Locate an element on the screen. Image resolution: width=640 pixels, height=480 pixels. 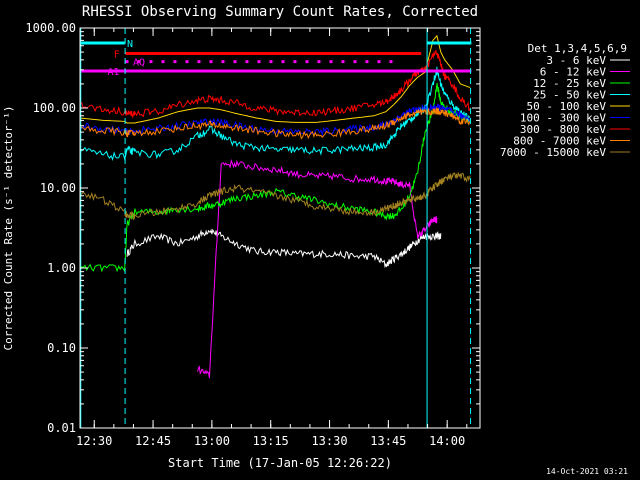
y-axis-label: Corrected Count Rate (s⁻¹ detector⁻¹) is located at coordinates (8, 227).